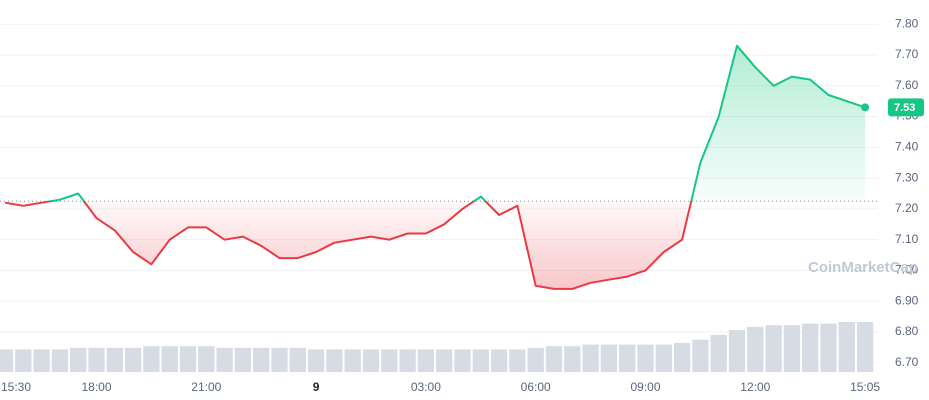  What do you see at coordinates (907, 23) in the screenshot?
I see `y-tick-label: 7.80` at bounding box center [907, 23].